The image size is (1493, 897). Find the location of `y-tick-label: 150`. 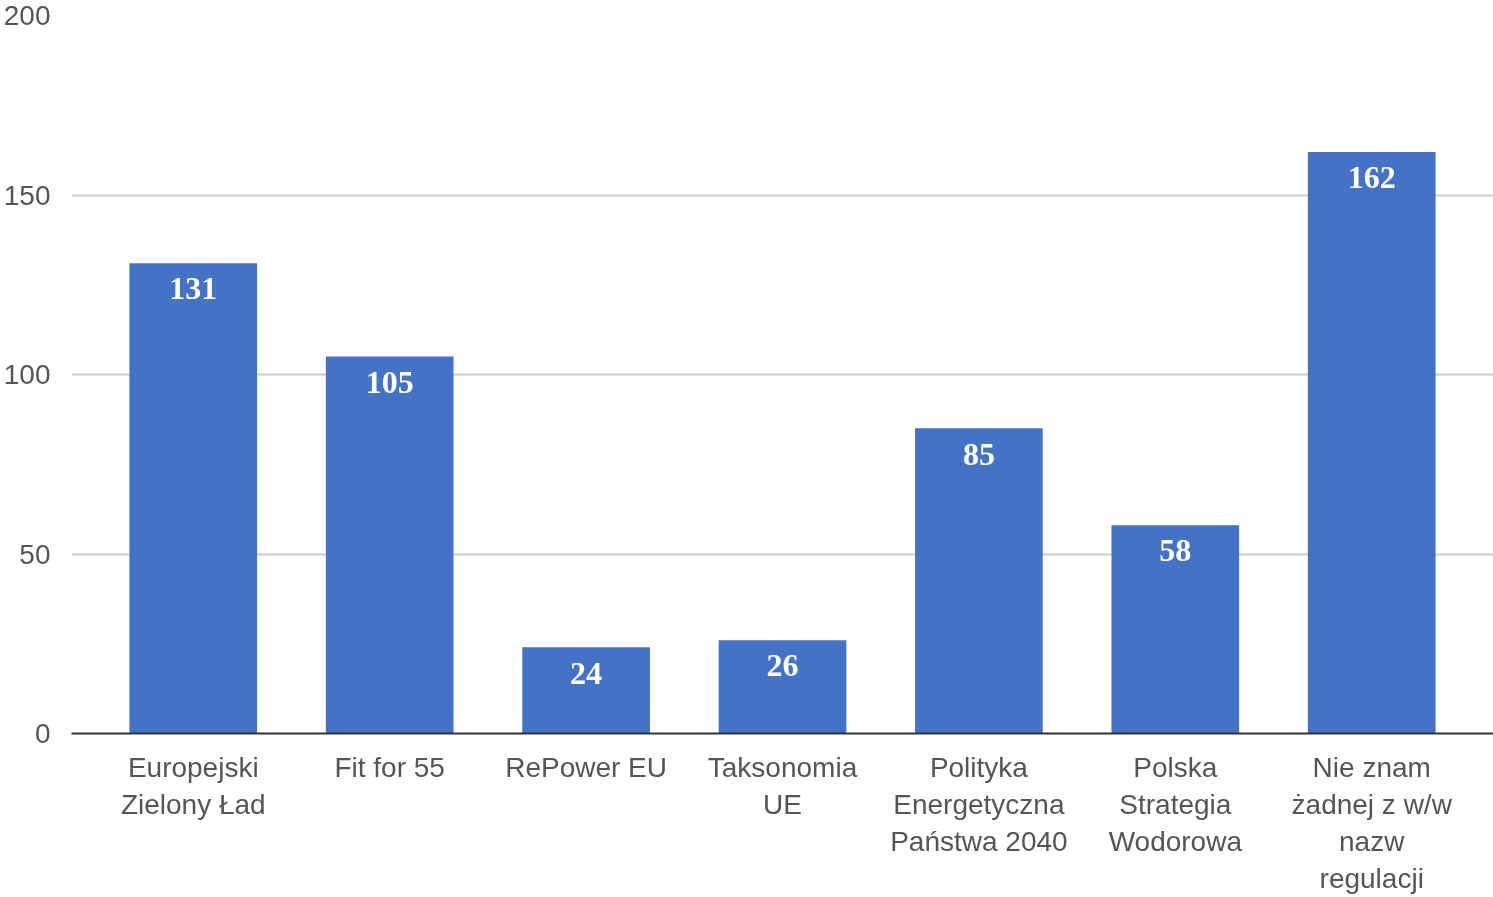

y-tick-label: 150 is located at coordinates (27, 195).